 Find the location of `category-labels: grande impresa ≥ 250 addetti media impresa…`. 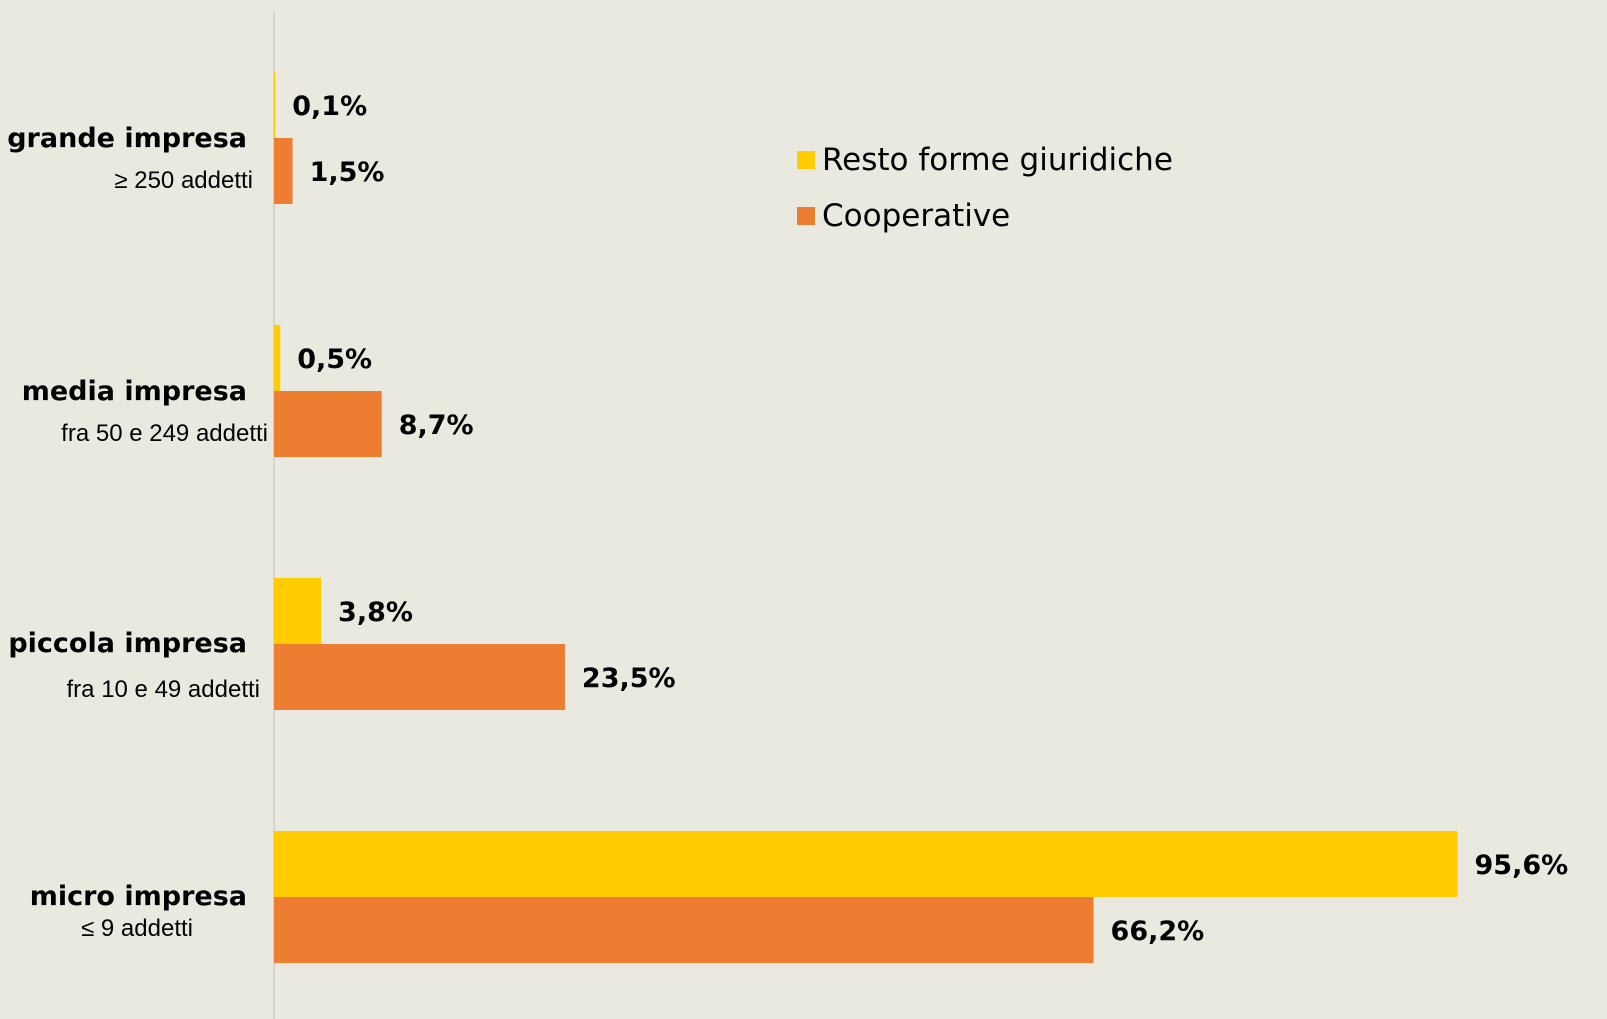

category-labels: grande impresa ≥ 250 addetti media impresa… is located at coordinates (137, 532).